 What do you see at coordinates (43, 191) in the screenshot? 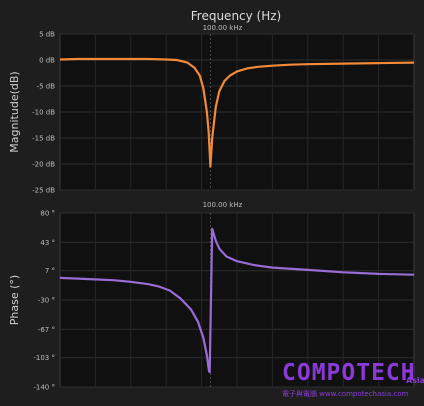
I see `mag-y-tick-label: -25 dB` at bounding box center [43, 191].